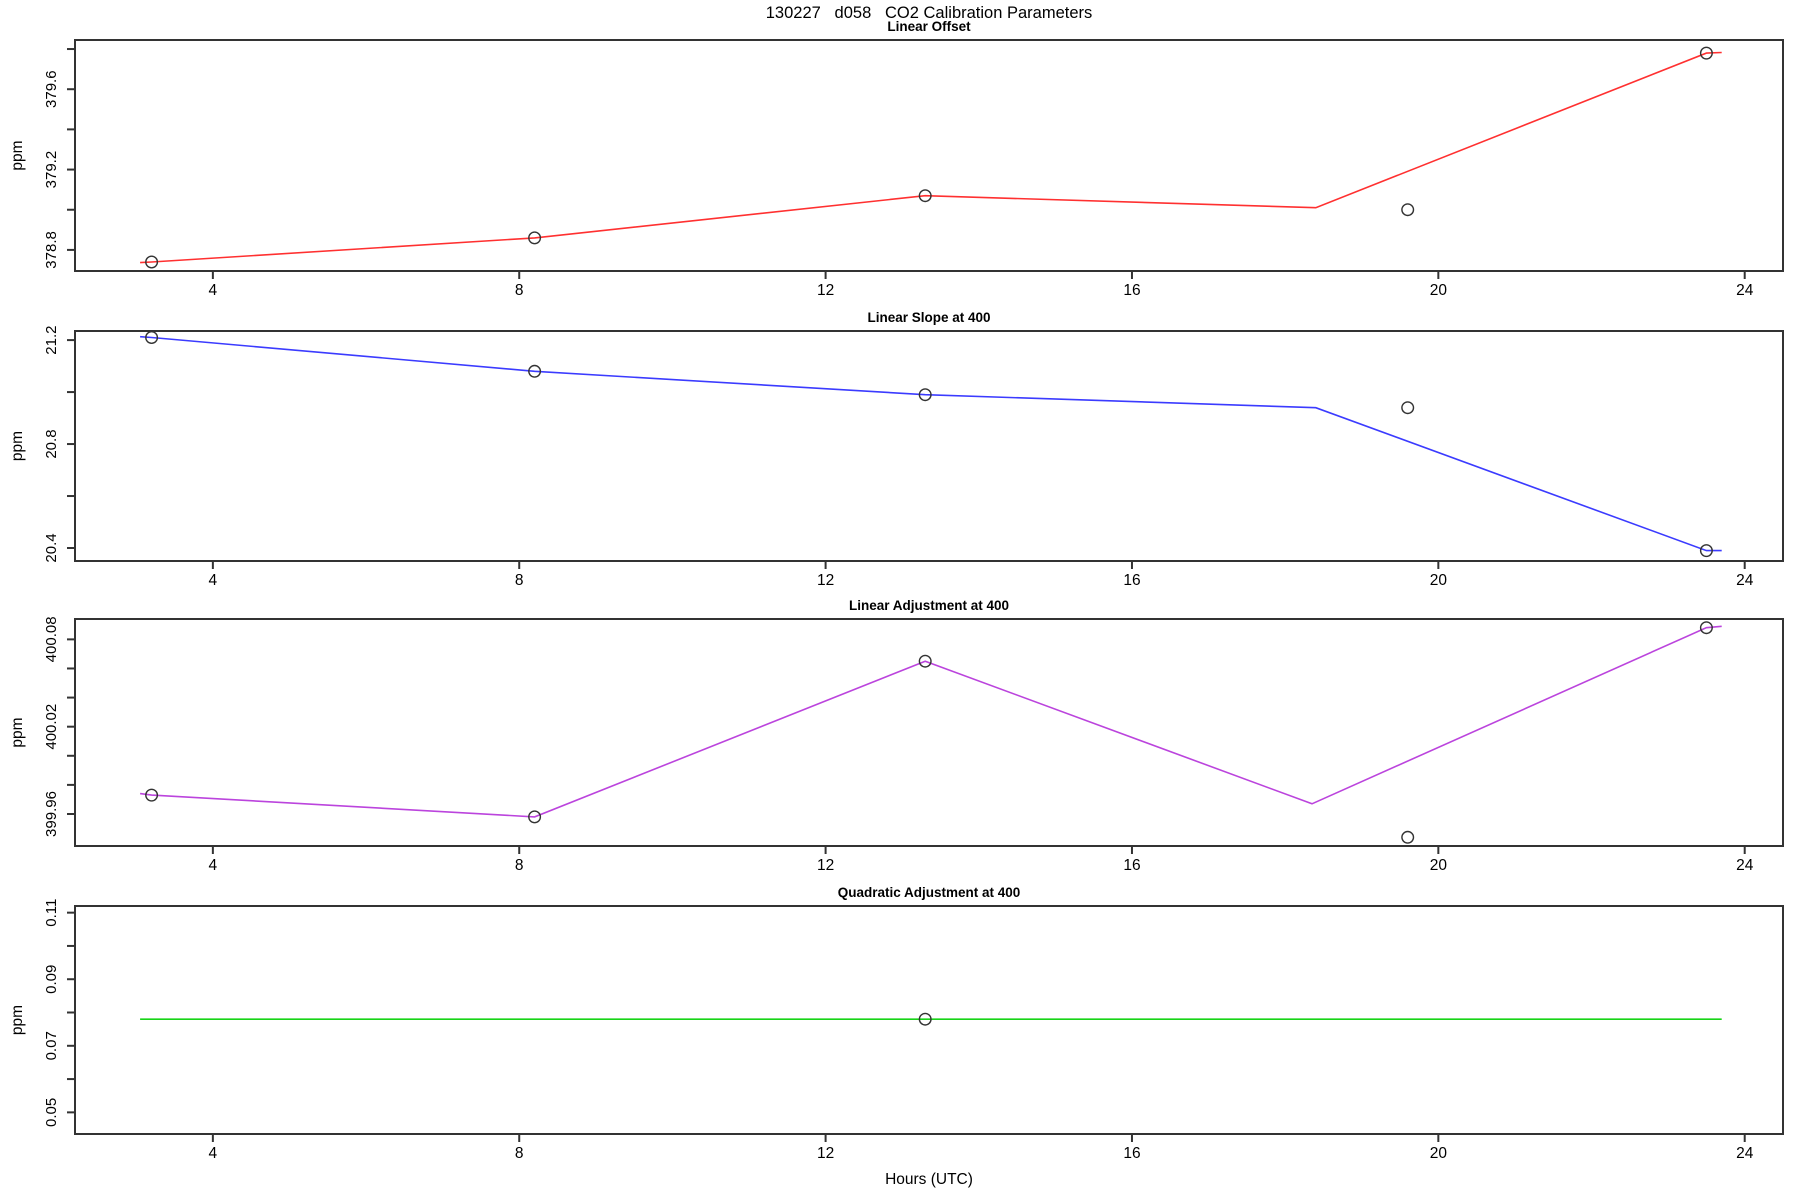  What do you see at coordinates (51, 913) in the screenshot?
I see `y-tick-label: 0.11` at bounding box center [51, 913].